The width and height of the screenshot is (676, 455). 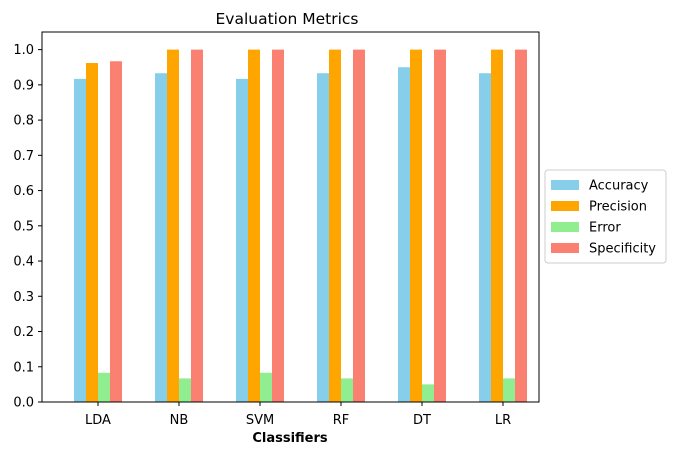 I want to click on bar-precision-svm, so click(x=254, y=225).